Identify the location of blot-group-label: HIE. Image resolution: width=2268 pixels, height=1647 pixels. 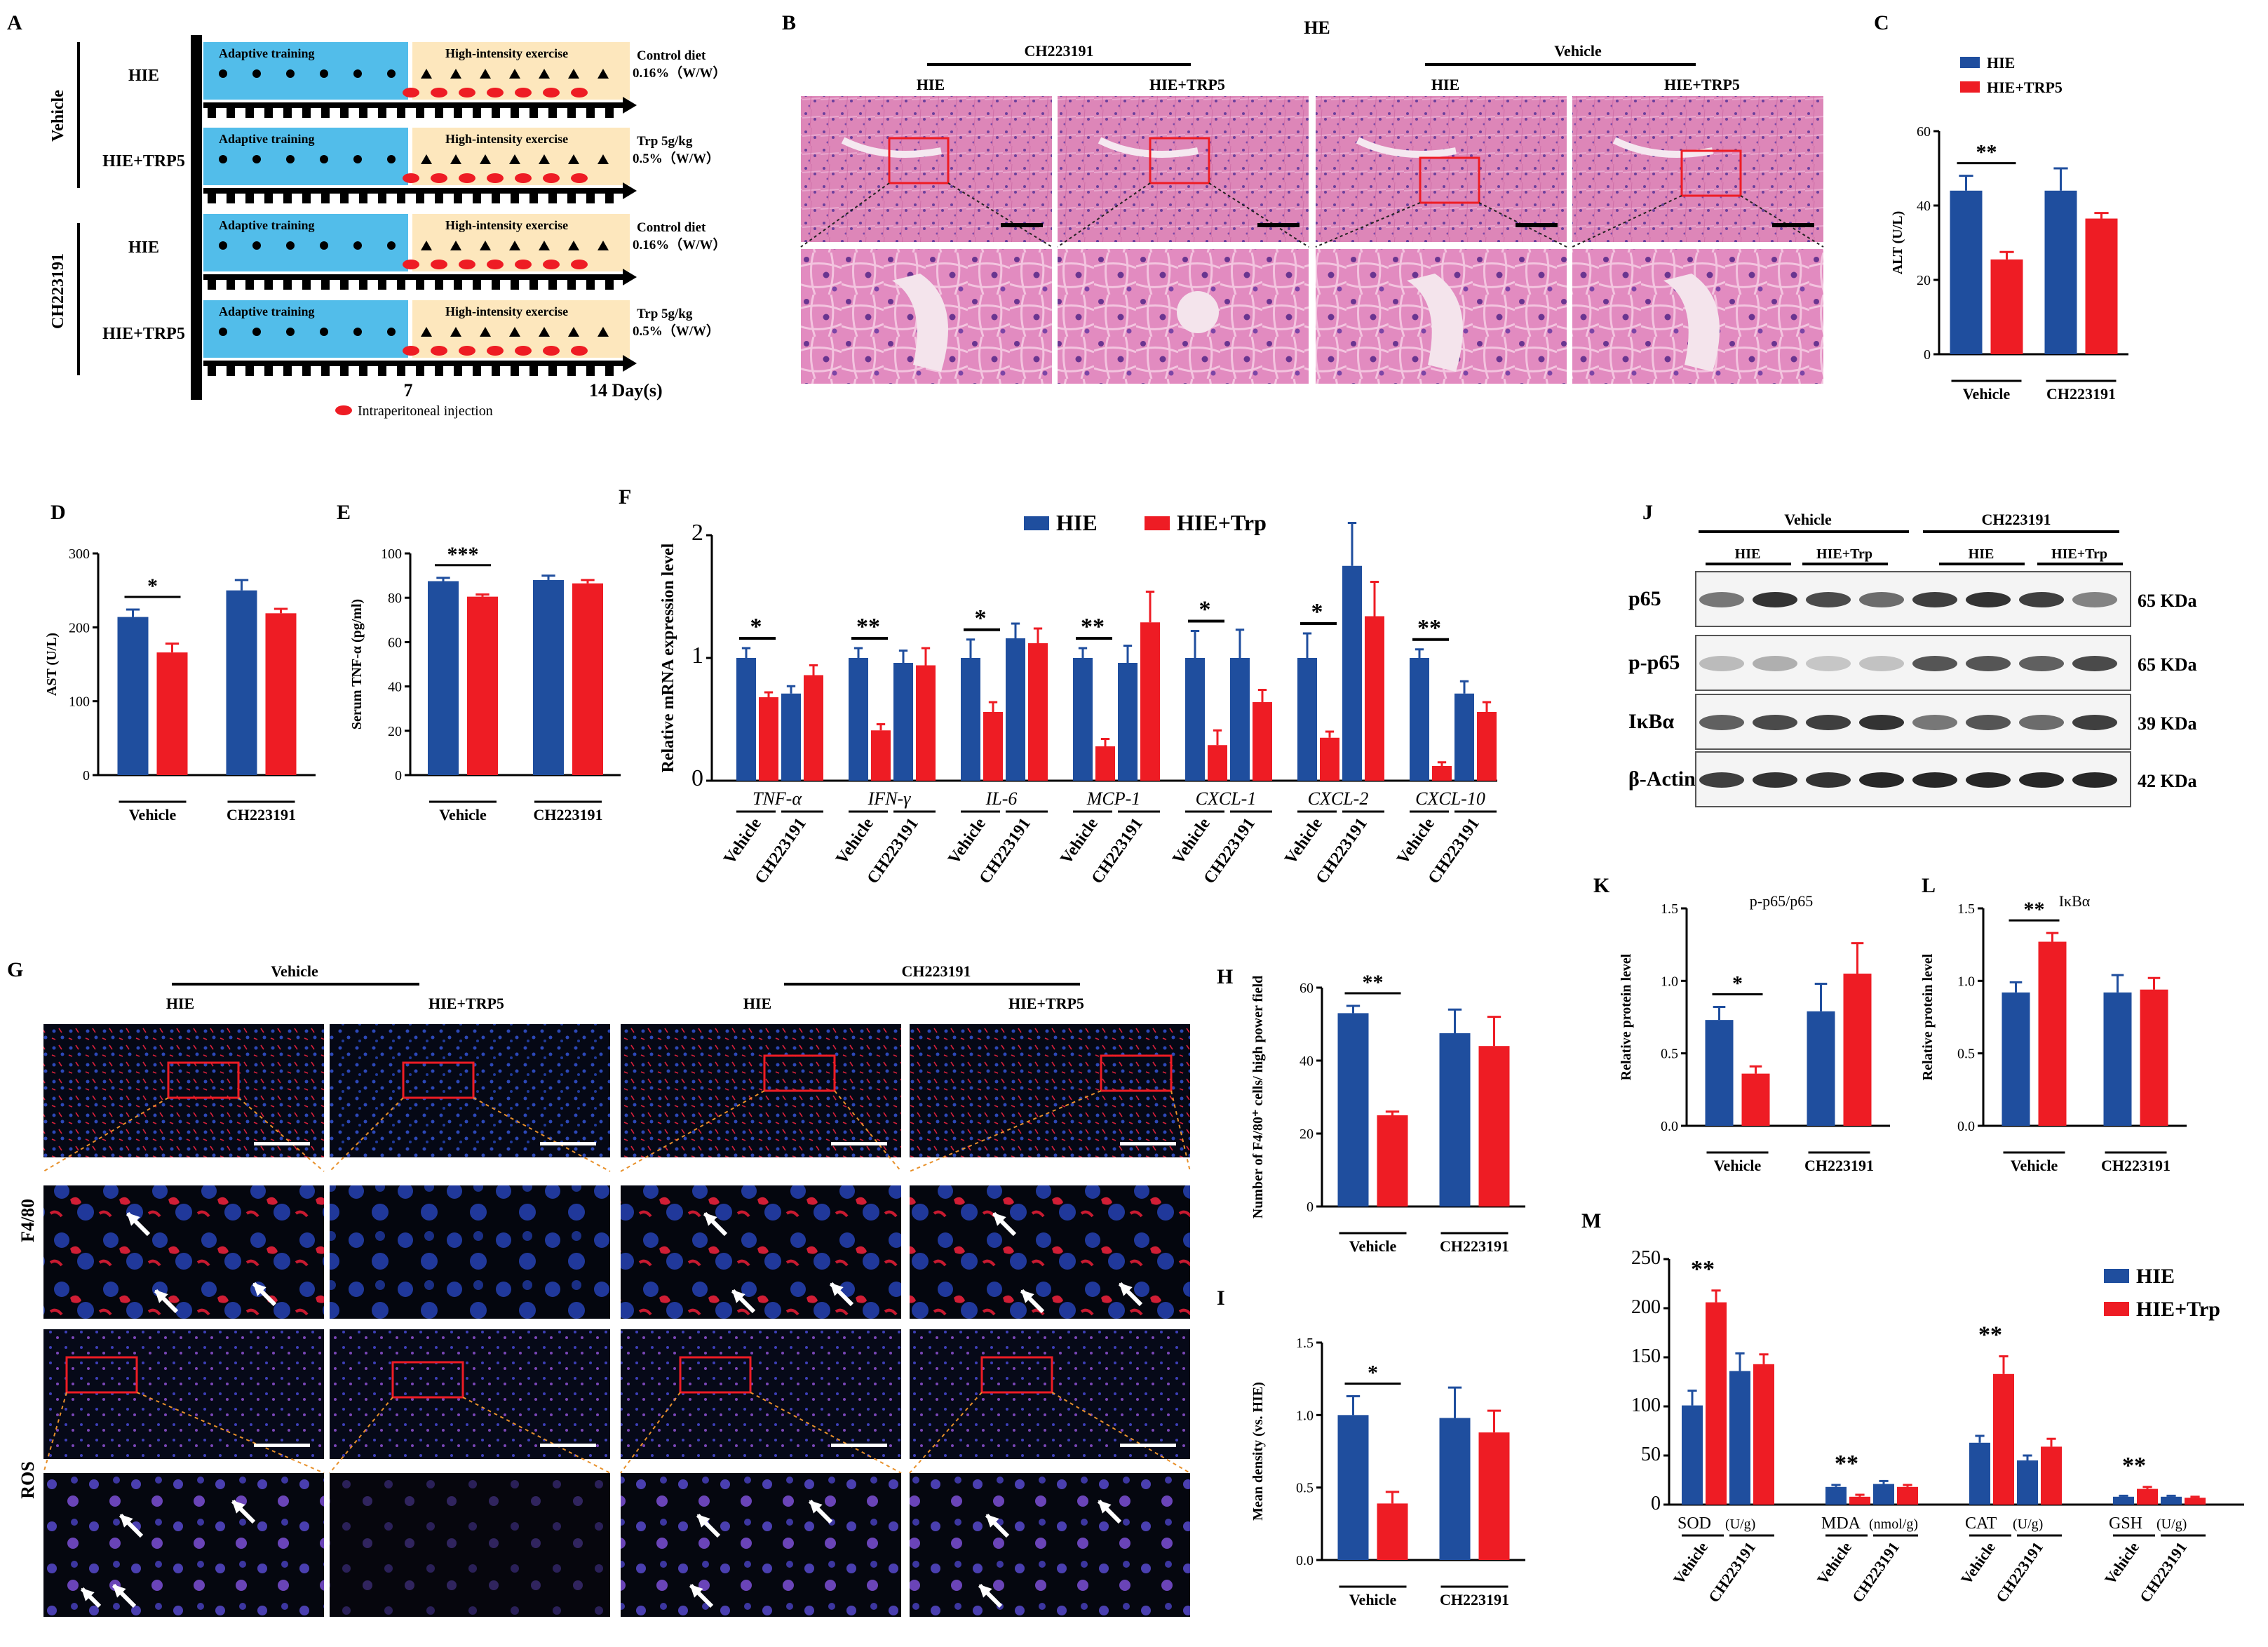
(1748, 554).